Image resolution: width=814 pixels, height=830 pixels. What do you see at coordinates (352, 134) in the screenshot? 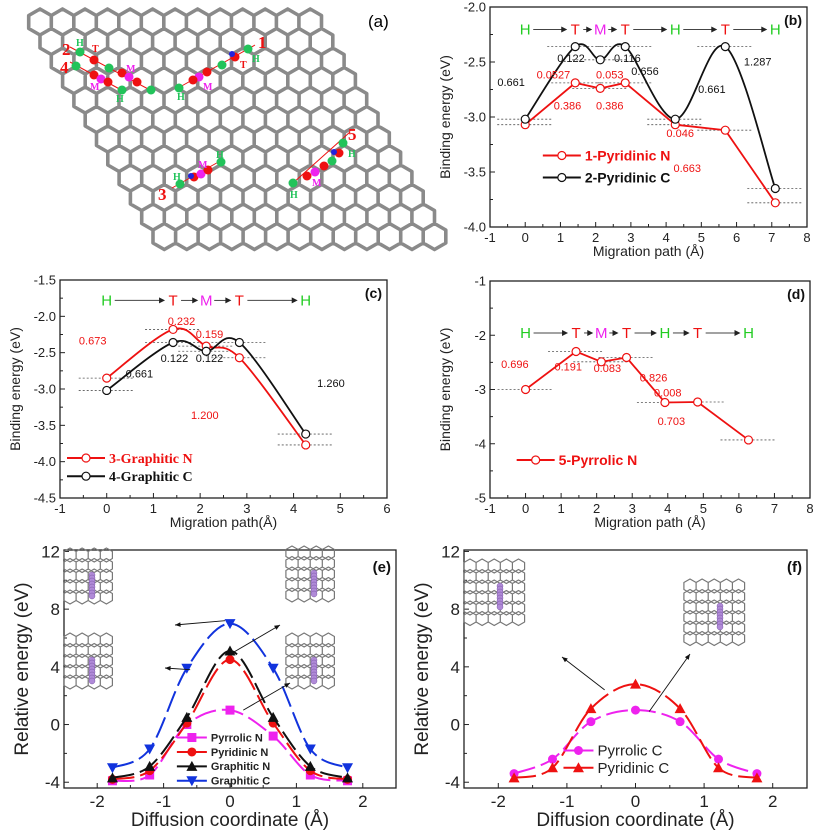
I see `site-number-5: 5` at bounding box center [352, 134].